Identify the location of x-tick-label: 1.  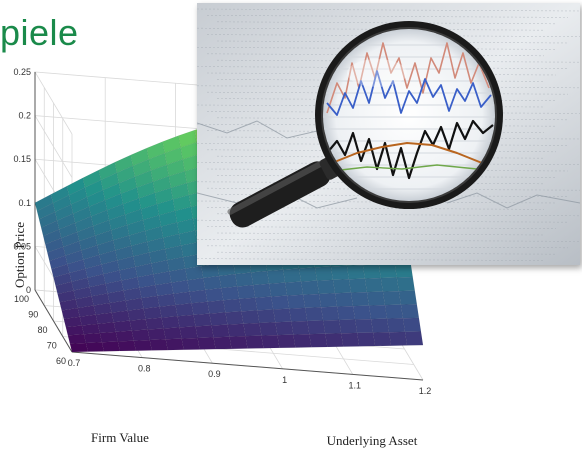
(284, 380).